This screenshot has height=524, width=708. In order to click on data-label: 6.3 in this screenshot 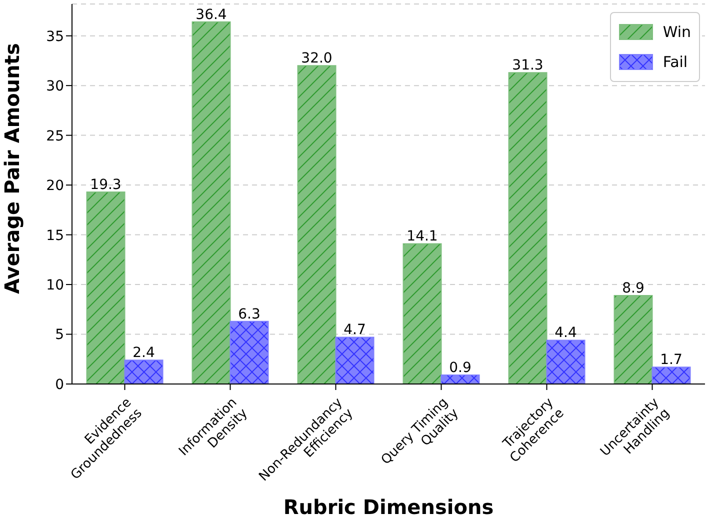, I will do `click(249, 314)`.